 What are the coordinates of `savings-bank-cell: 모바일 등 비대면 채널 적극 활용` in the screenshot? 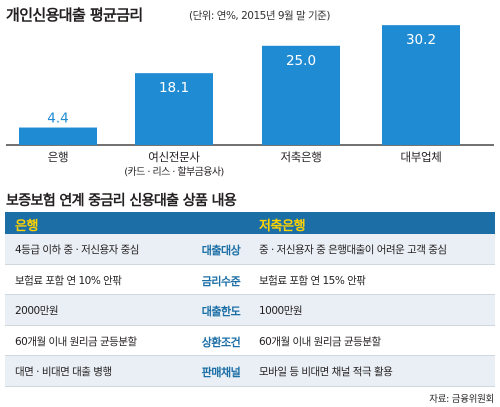 It's located at (326, 372).